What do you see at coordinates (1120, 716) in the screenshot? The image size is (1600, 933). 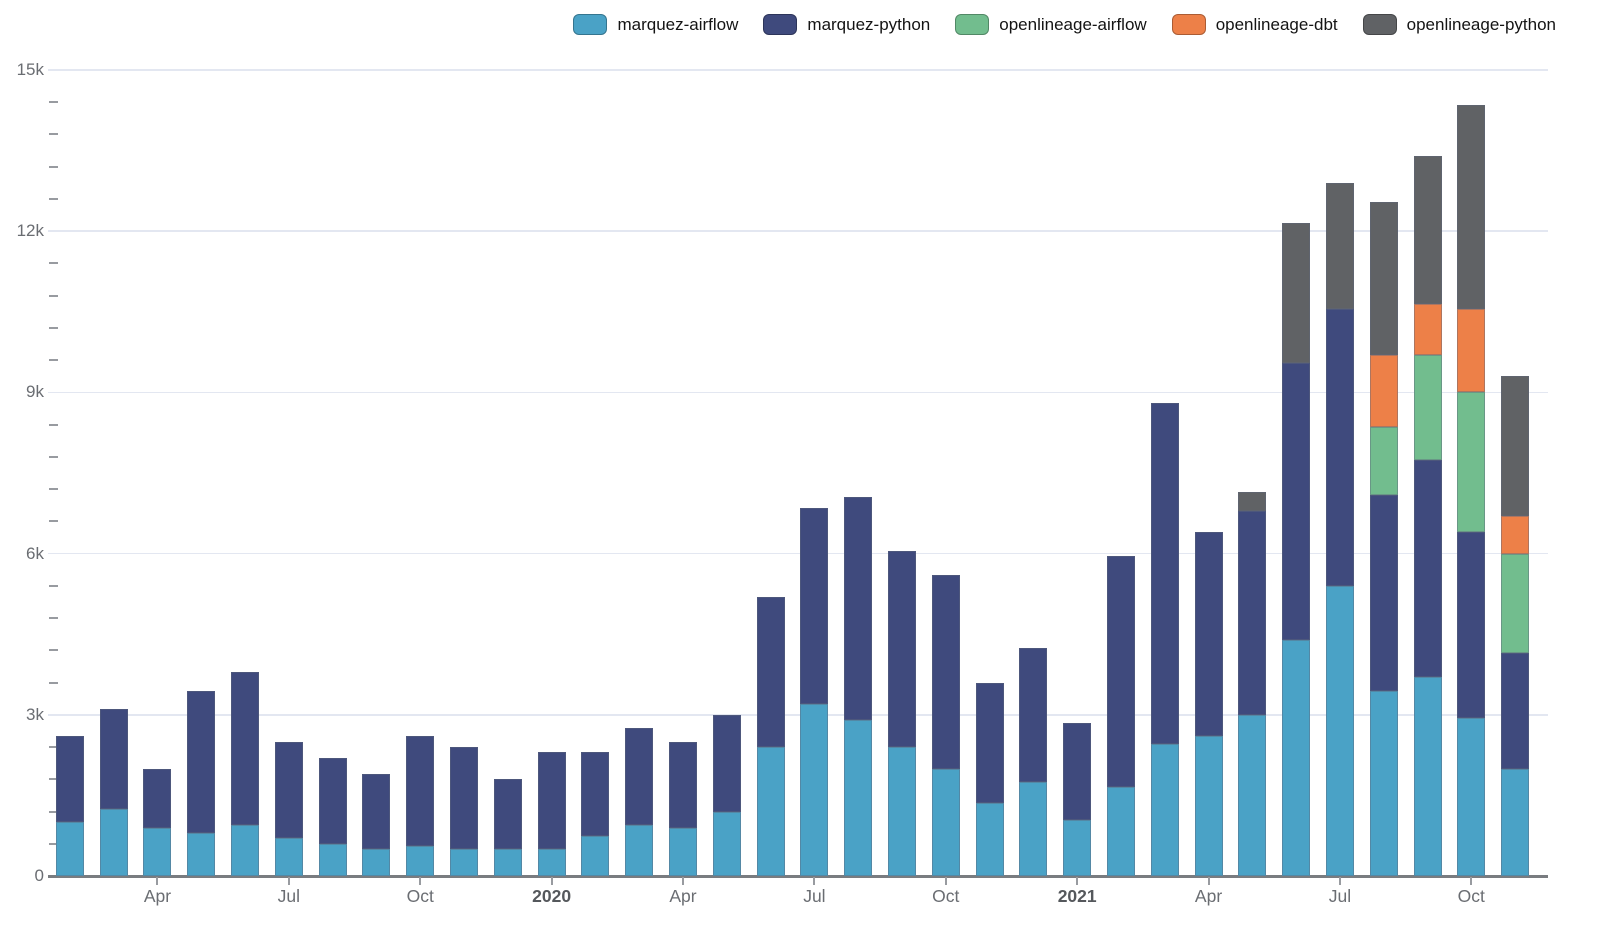 I see `bar-feb-2021` at bounding box center [1120, 716].